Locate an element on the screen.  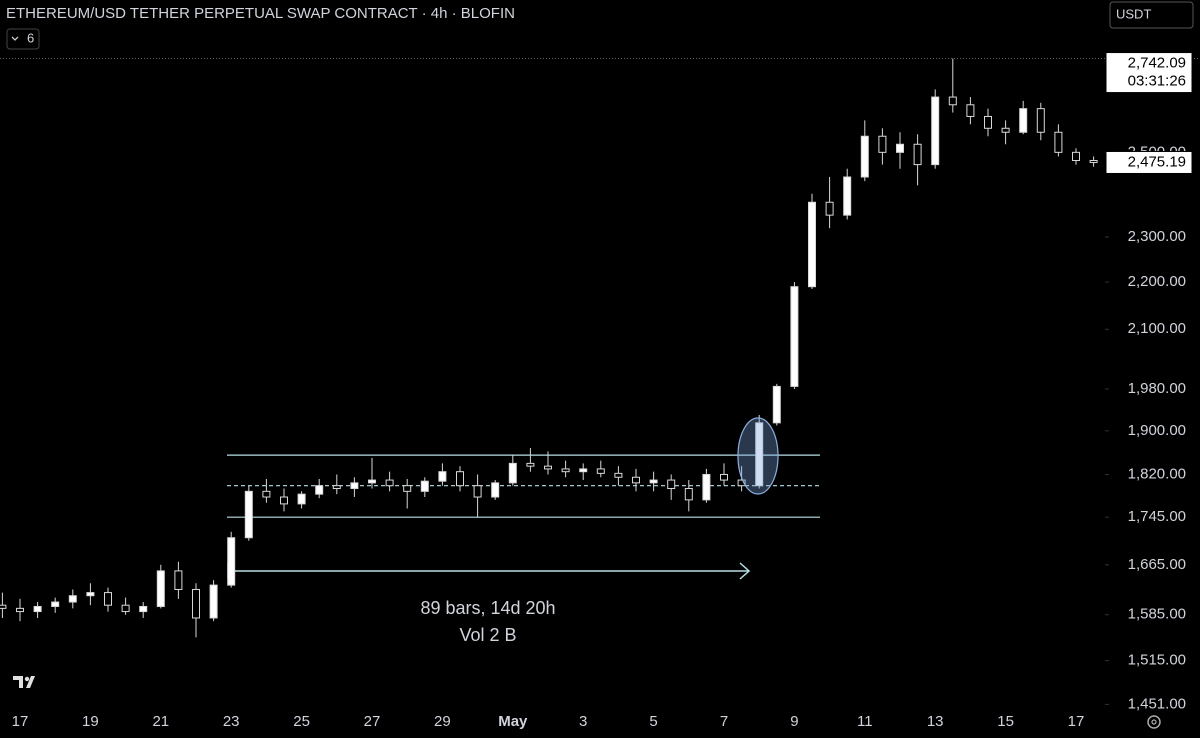
y-tick-label: 1,900.00 is located at coordinates (1157, 430).